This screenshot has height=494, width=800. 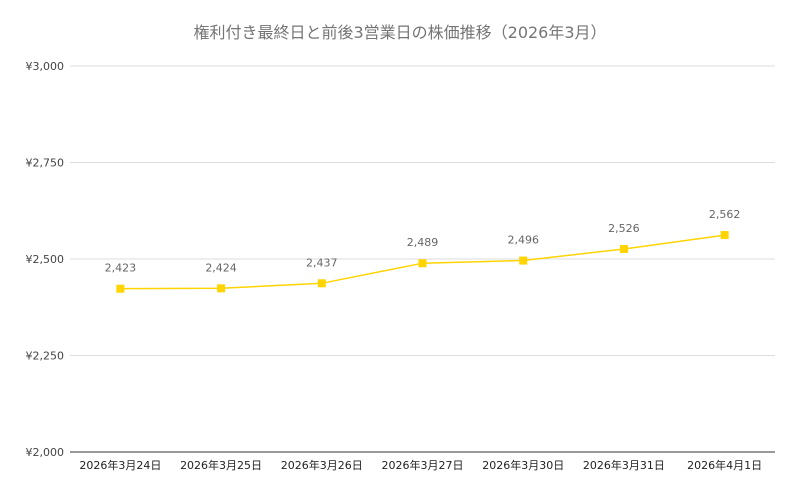 I want to click on y-tick-label: ¥2,500, so click(x=45, y=259).